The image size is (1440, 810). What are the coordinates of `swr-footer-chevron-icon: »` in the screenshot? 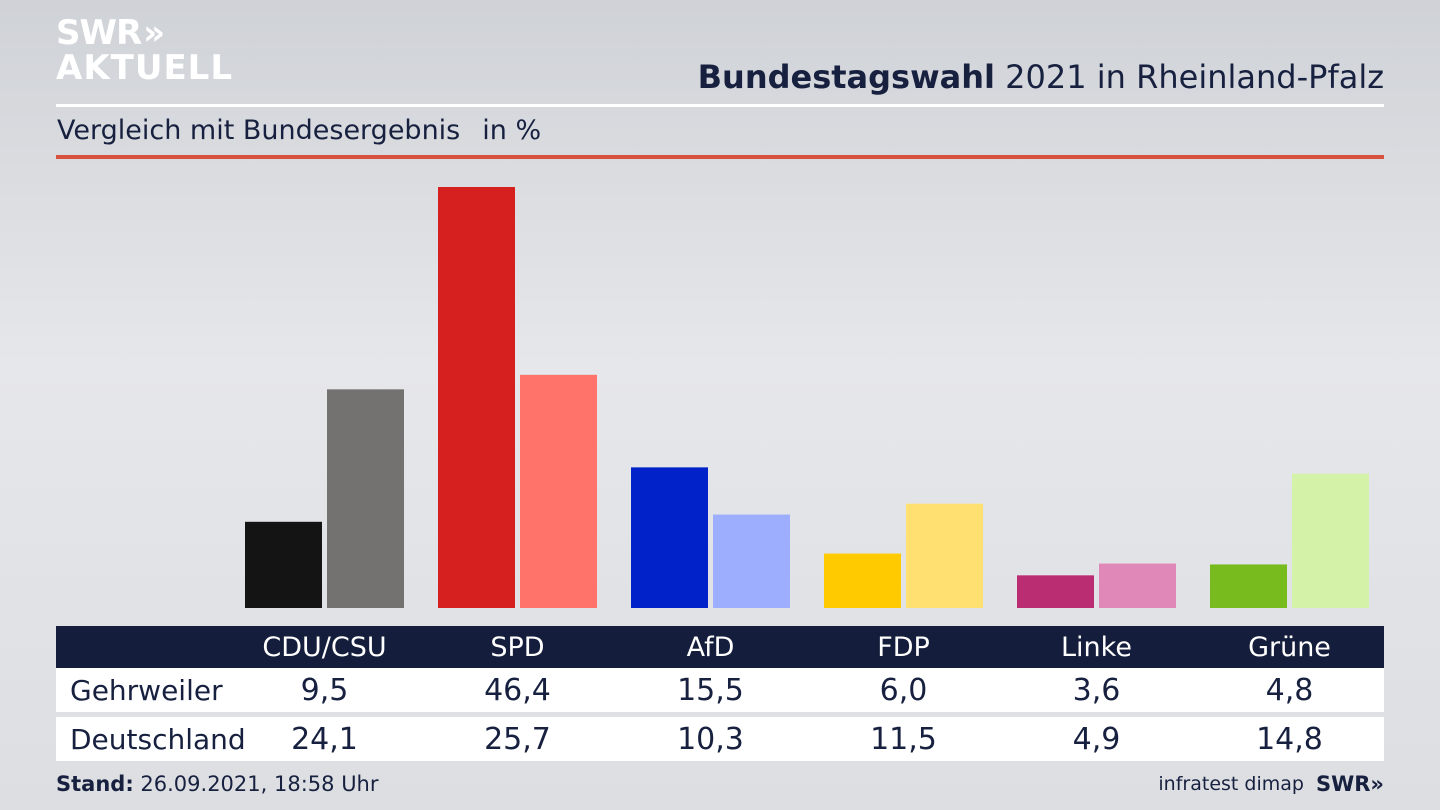 It's located at (1377, 784).